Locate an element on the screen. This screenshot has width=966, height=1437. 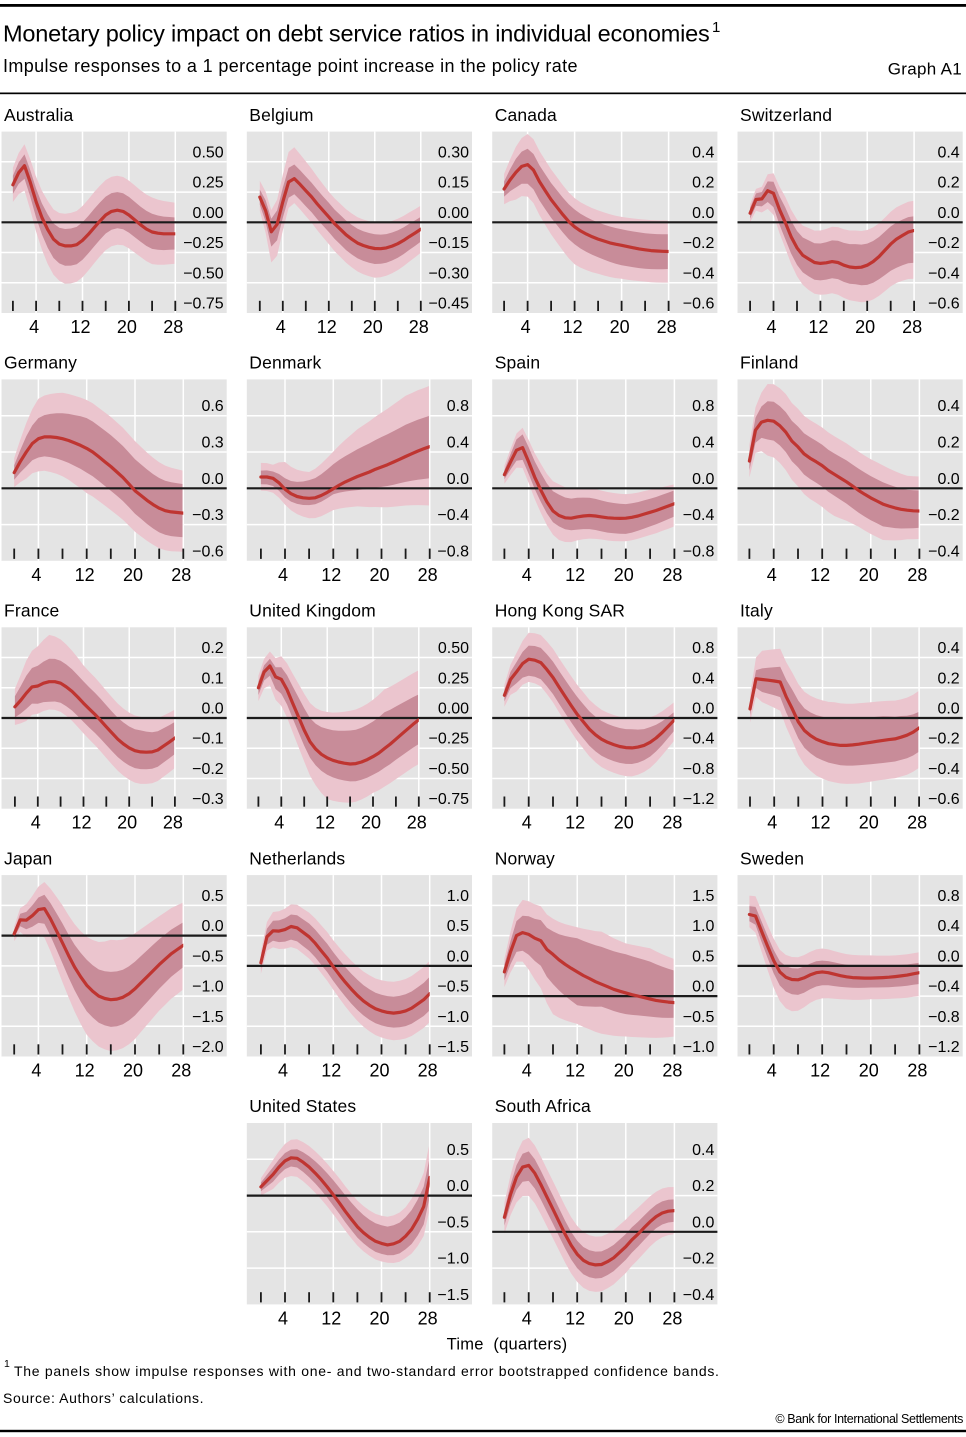
svg-text: United Kingdom is located at coordinates (312, 611).